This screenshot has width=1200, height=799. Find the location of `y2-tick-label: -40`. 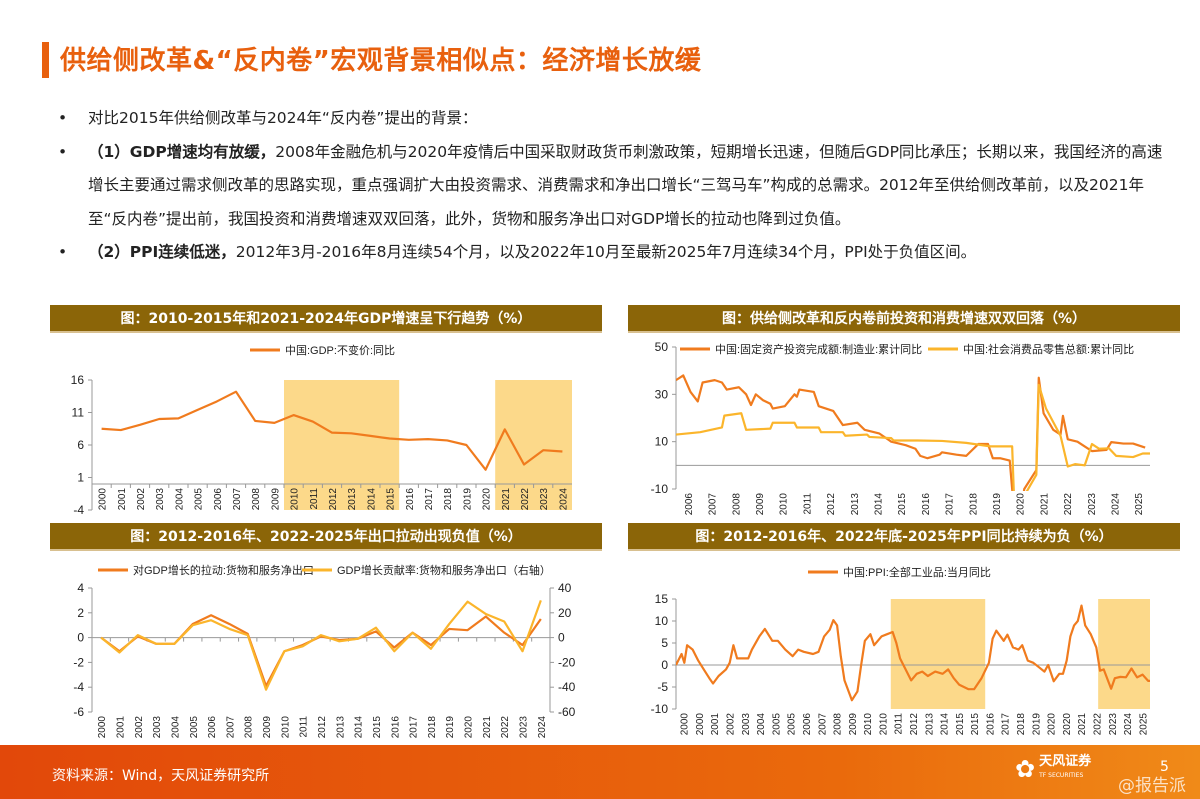

y2-tick-label: -40 is located at coordinates (567, 687).